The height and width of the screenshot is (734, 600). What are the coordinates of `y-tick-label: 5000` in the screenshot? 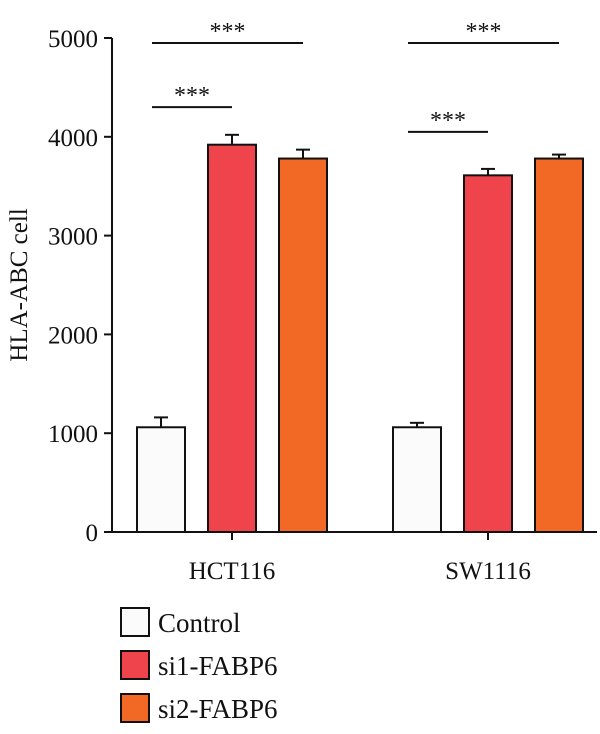 It's located at (73, 39).